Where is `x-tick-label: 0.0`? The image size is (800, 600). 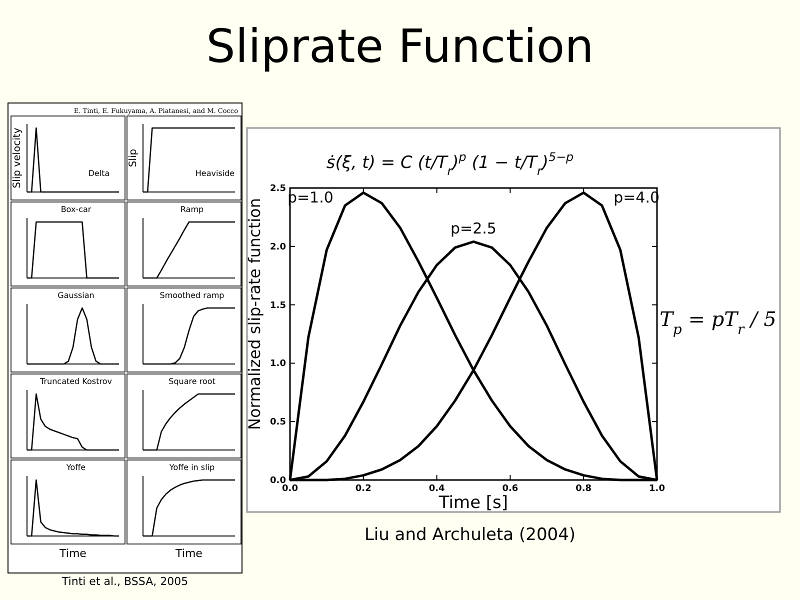
x-tick-label: 0.0 is located at coordinates (290, 489).